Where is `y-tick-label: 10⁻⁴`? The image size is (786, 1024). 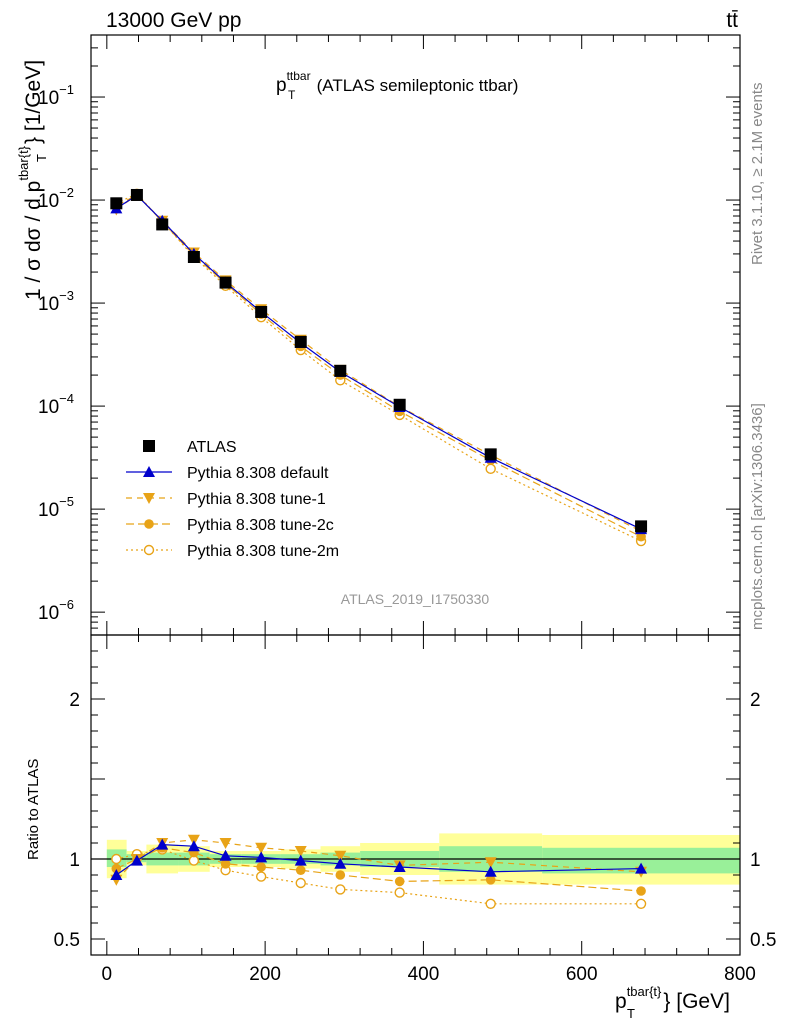 y-tick-label: 10⁻⁴ is located at coordinates (56, 404).